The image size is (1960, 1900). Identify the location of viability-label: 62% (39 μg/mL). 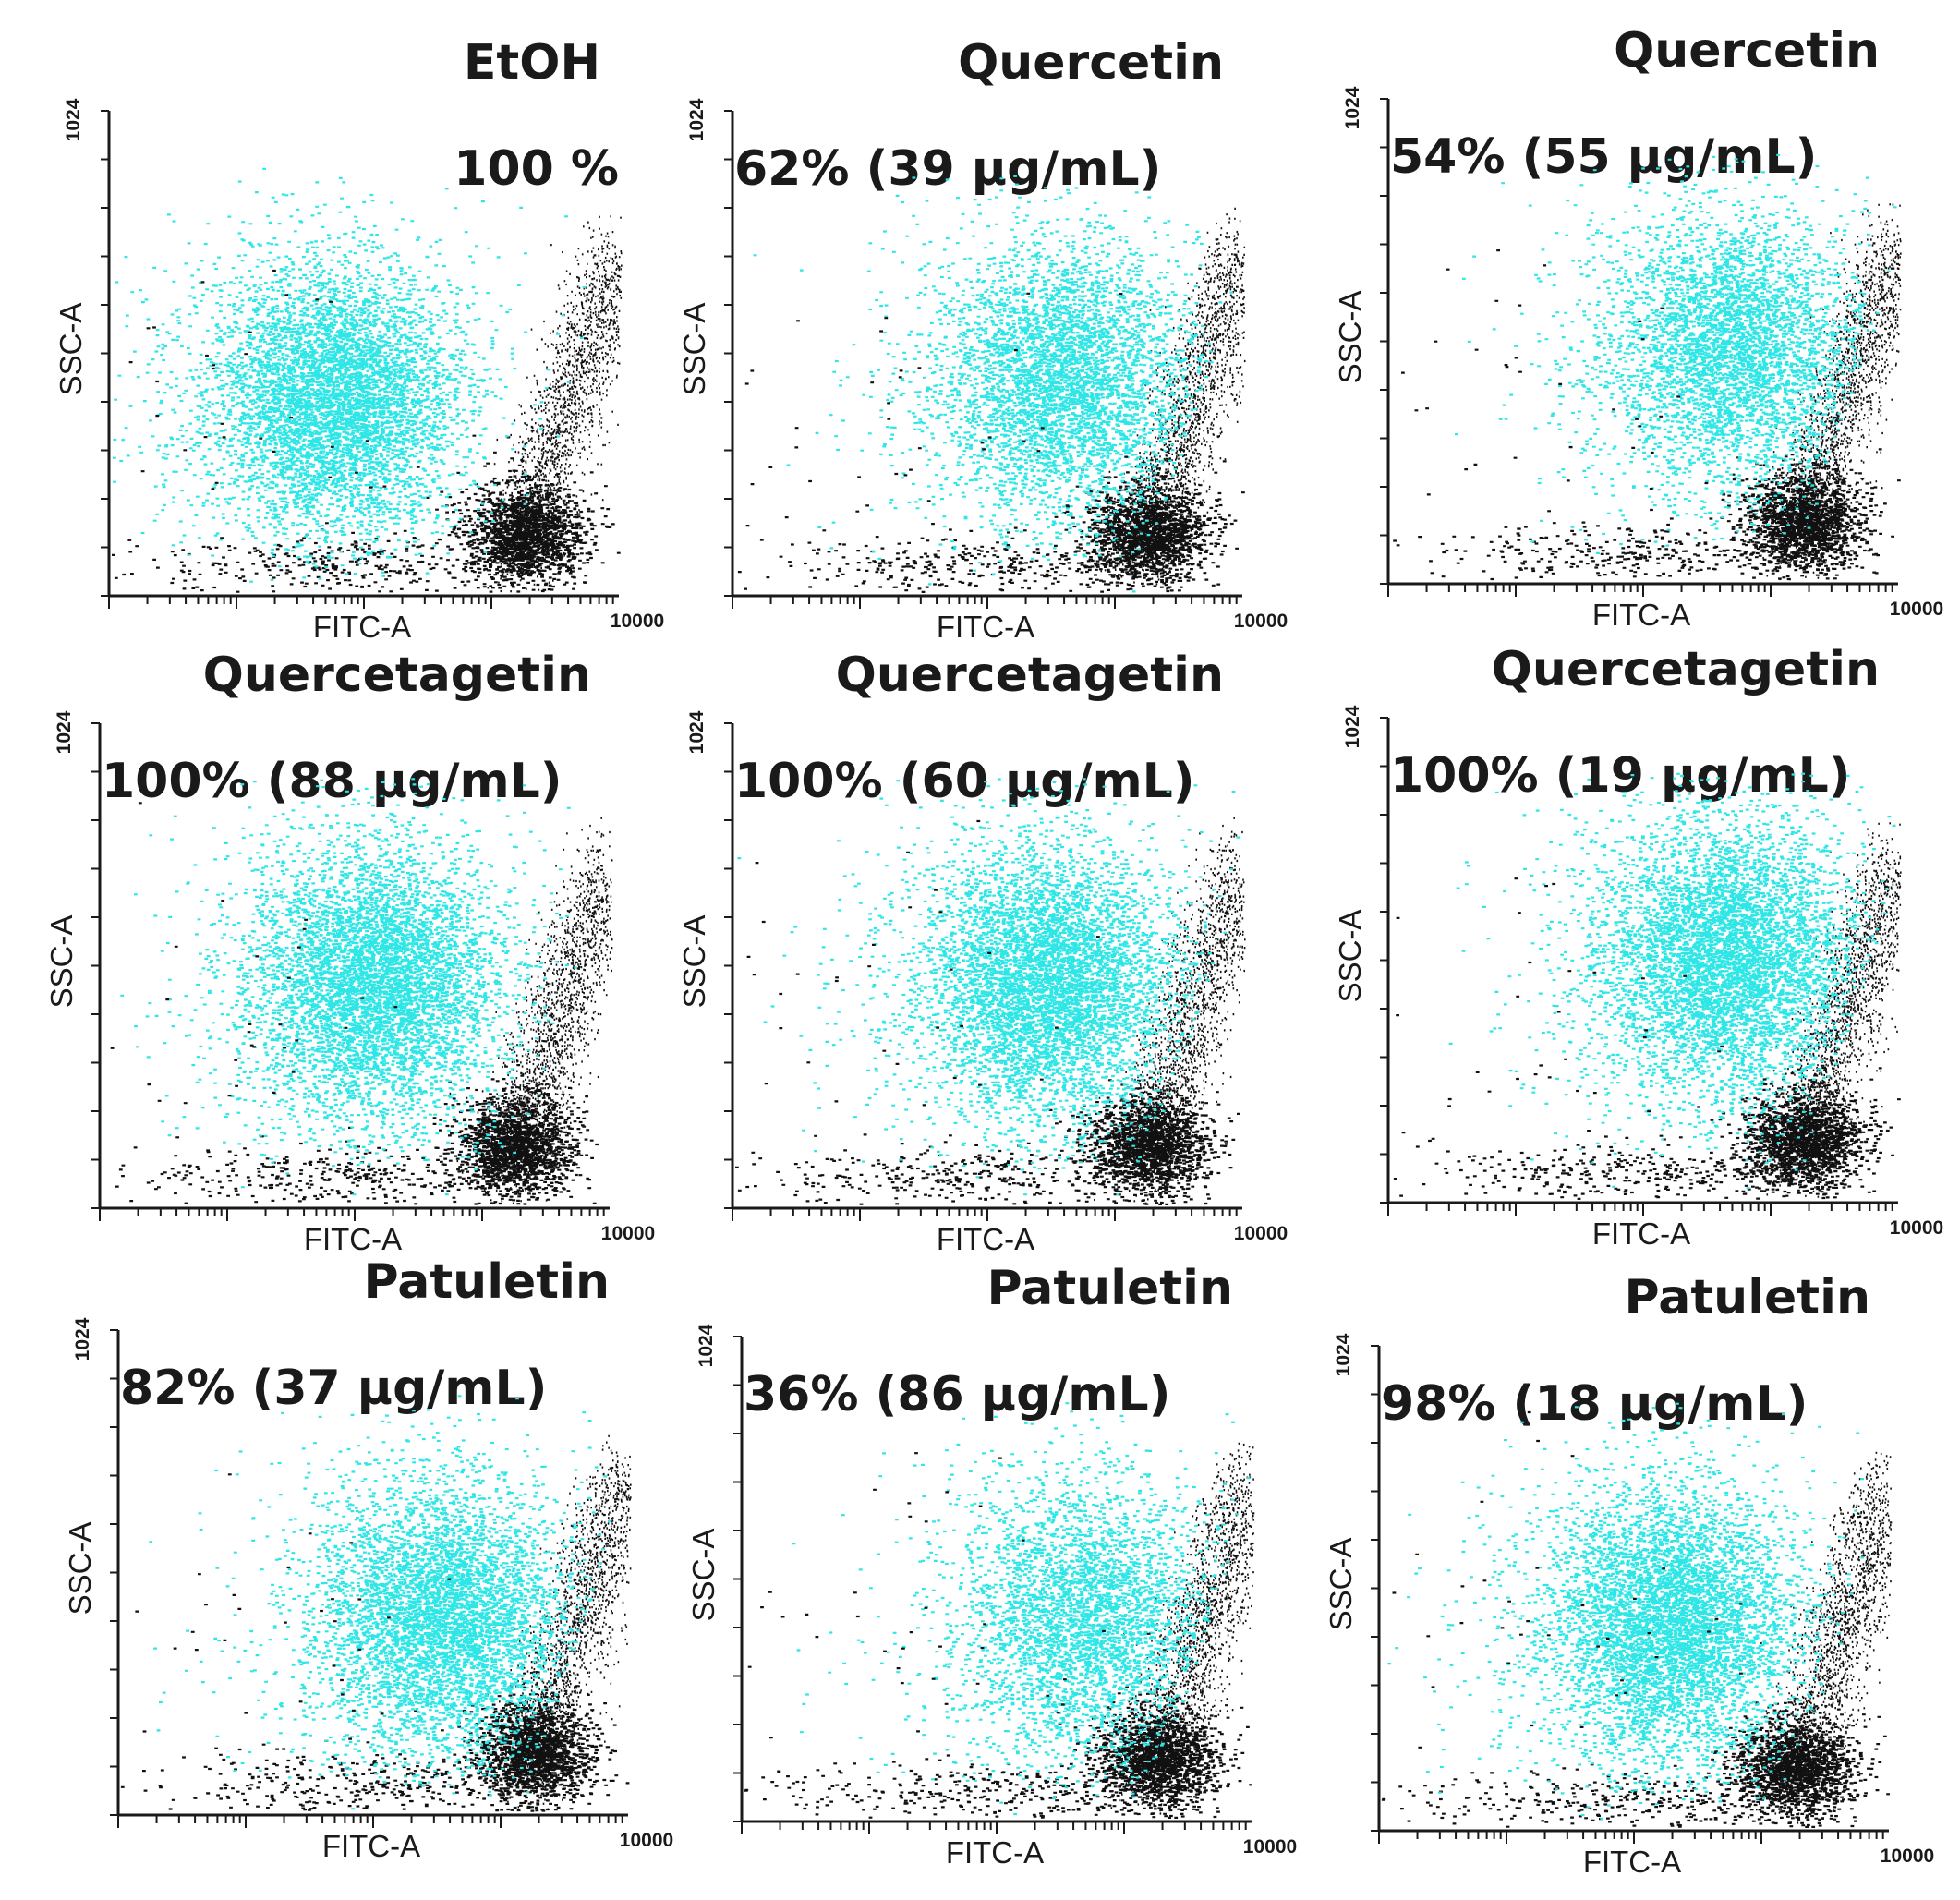
(947, 169).